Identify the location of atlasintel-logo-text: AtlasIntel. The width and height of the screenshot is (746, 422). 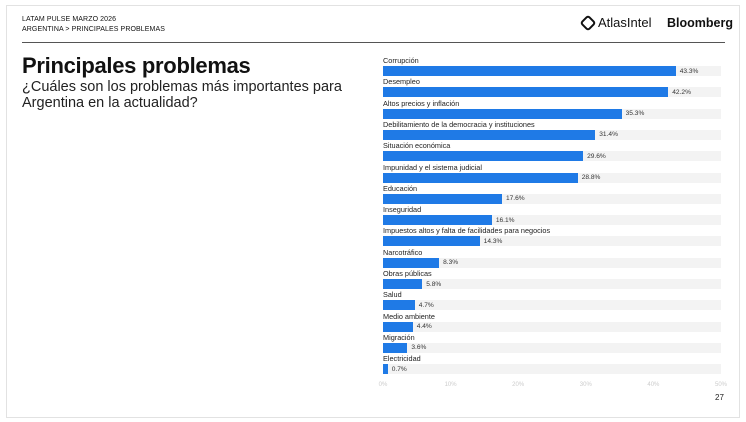
(625, 22).